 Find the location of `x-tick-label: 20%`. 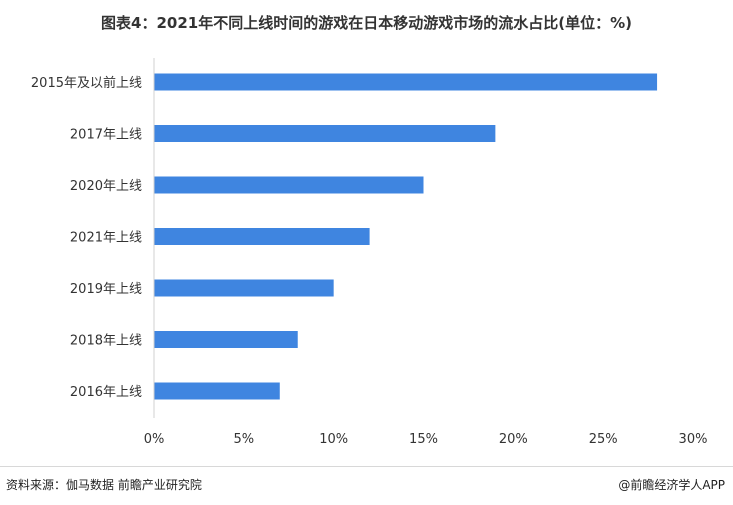

x-tick-label: 20% is located at coordinates (513, 439).